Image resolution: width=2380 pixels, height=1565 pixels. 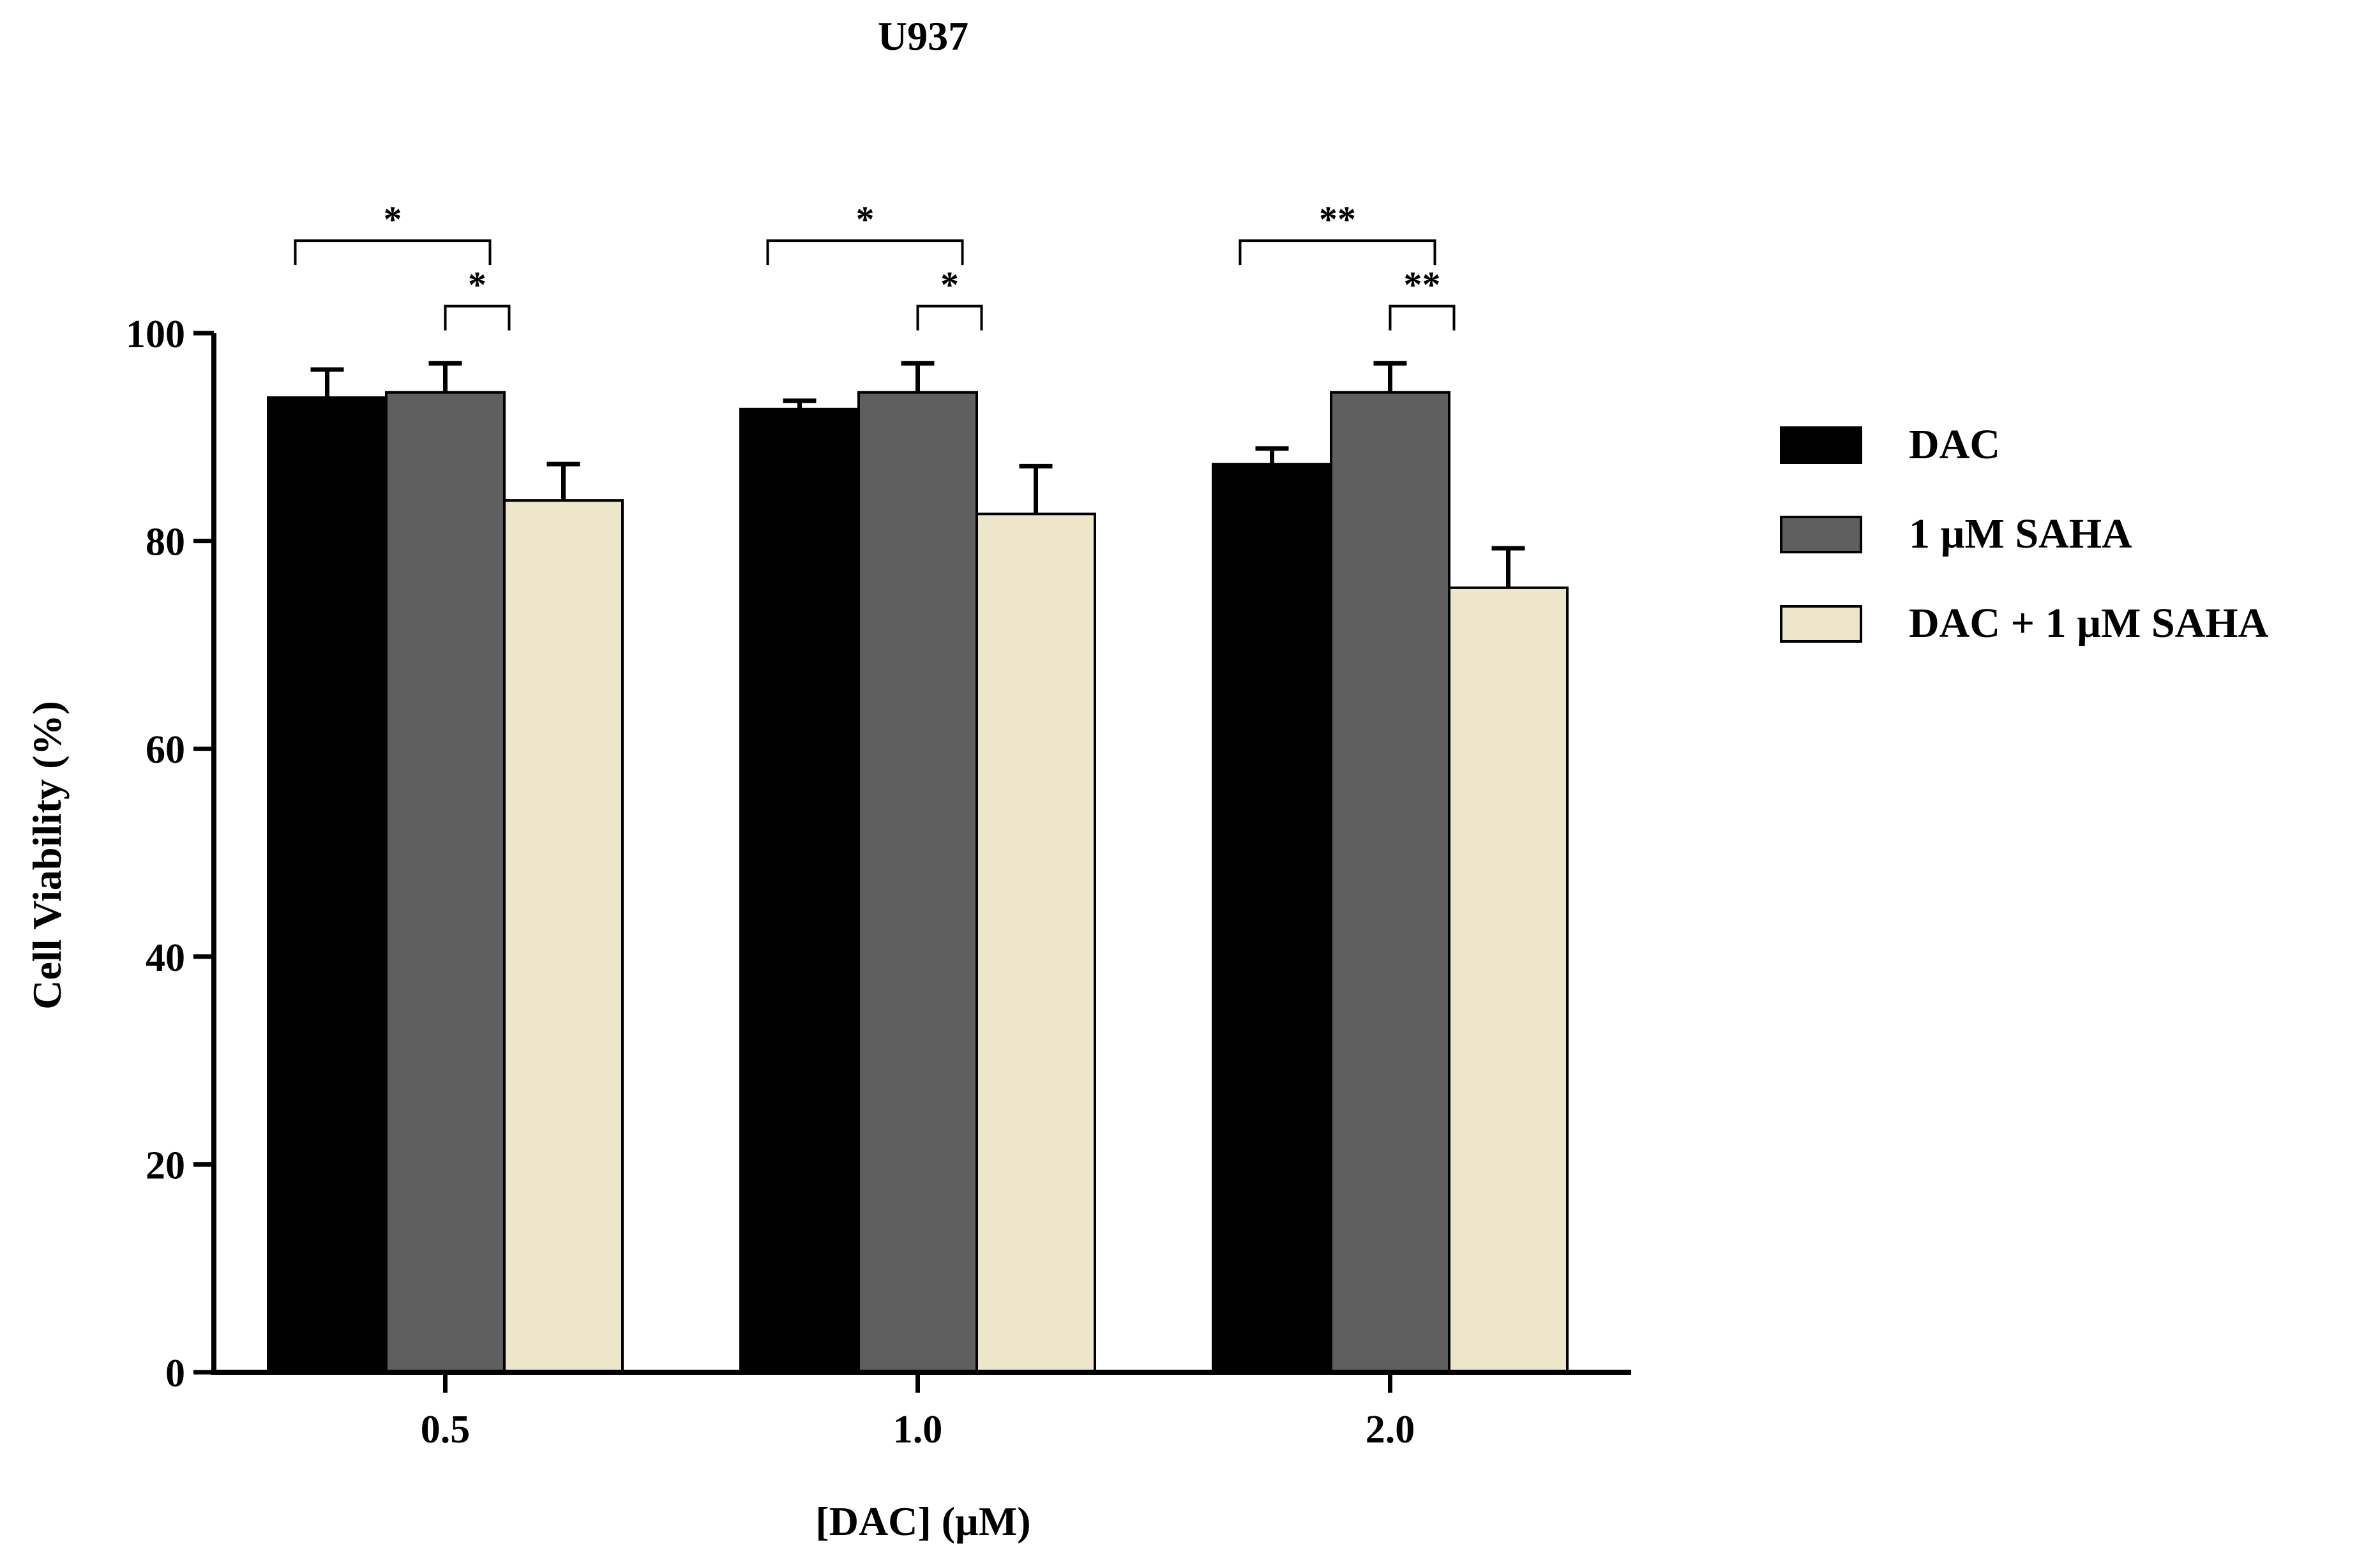 I want to click on x-tick-label: 0.5, so click(x=446, y=1429).